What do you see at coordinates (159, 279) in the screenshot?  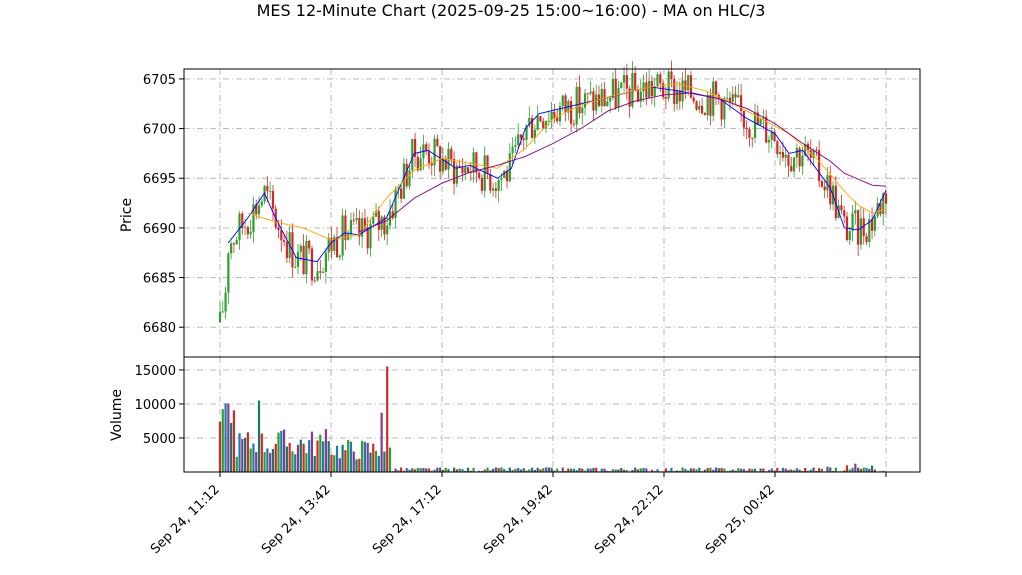 I see `price-tick-label: 6685` at bounding box center [159, 279].